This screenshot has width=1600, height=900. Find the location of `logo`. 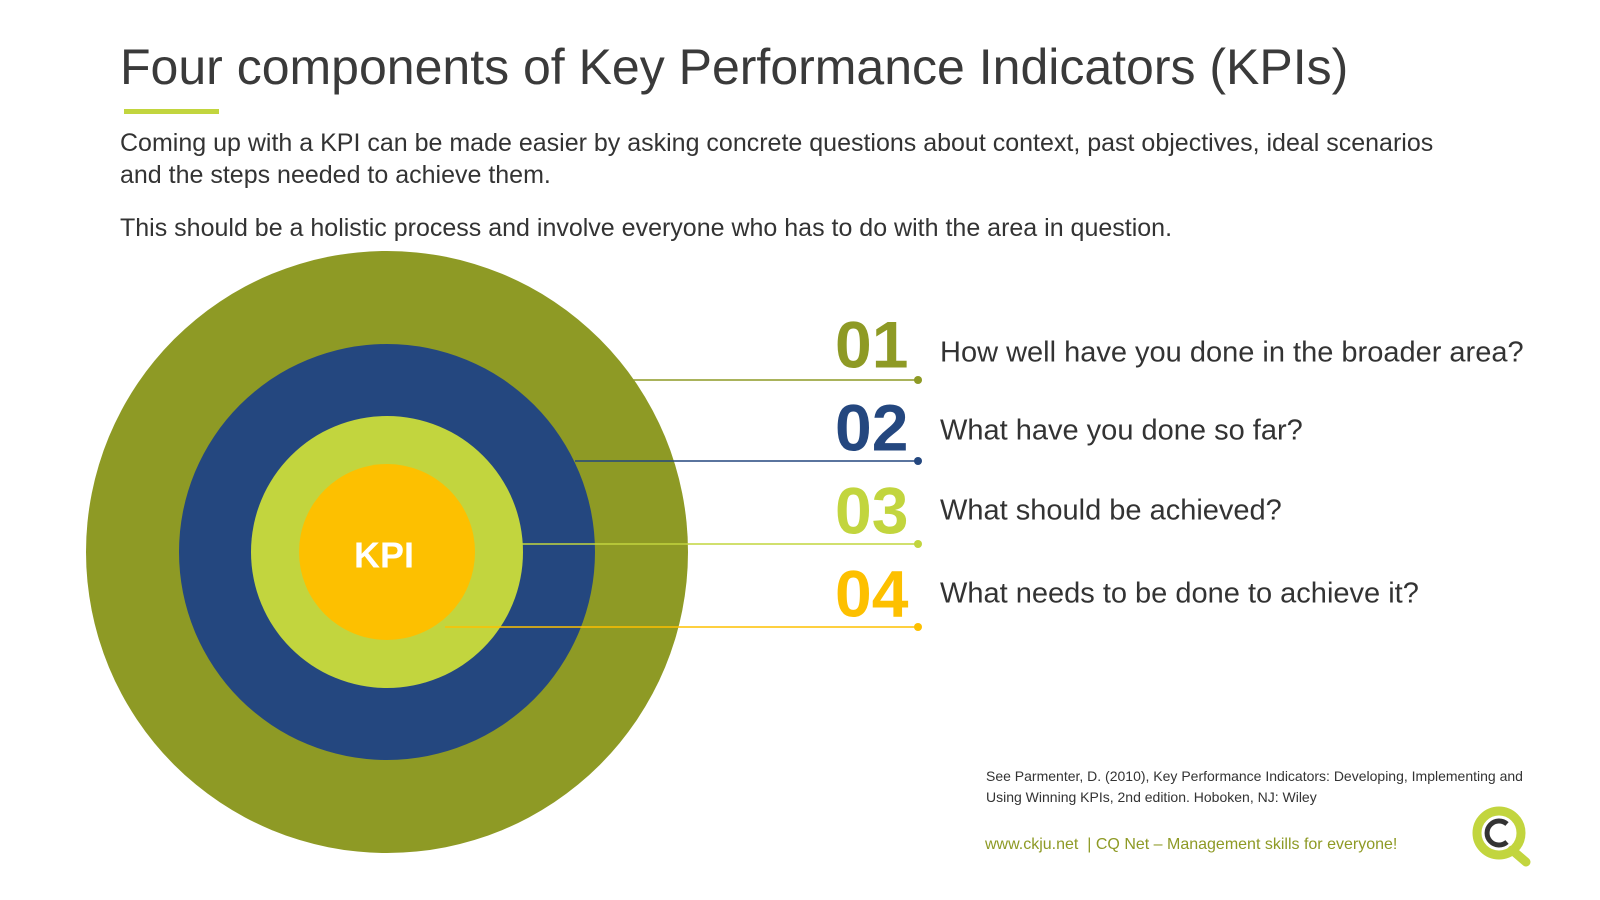

logo is located at coordinates (1501, 836).